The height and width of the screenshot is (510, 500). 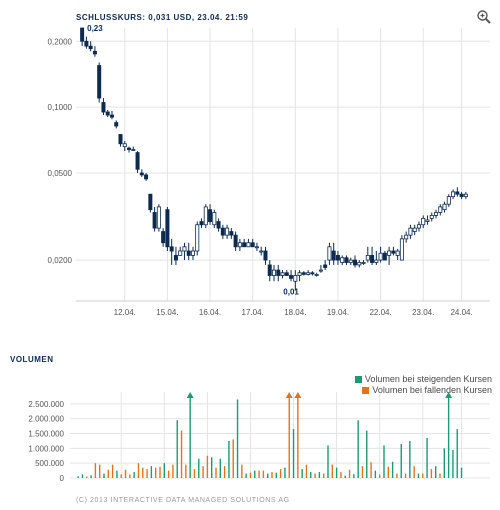 What do you see at coordinates (60, 41) in the screenshot?
I see `y-tick-label: 0,2000` at bounding box center [60, 41].